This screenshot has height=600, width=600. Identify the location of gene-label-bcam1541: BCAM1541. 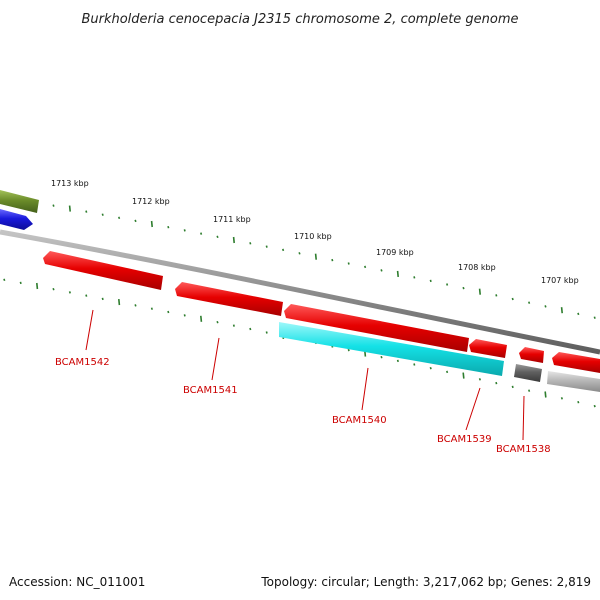
(210, 390).